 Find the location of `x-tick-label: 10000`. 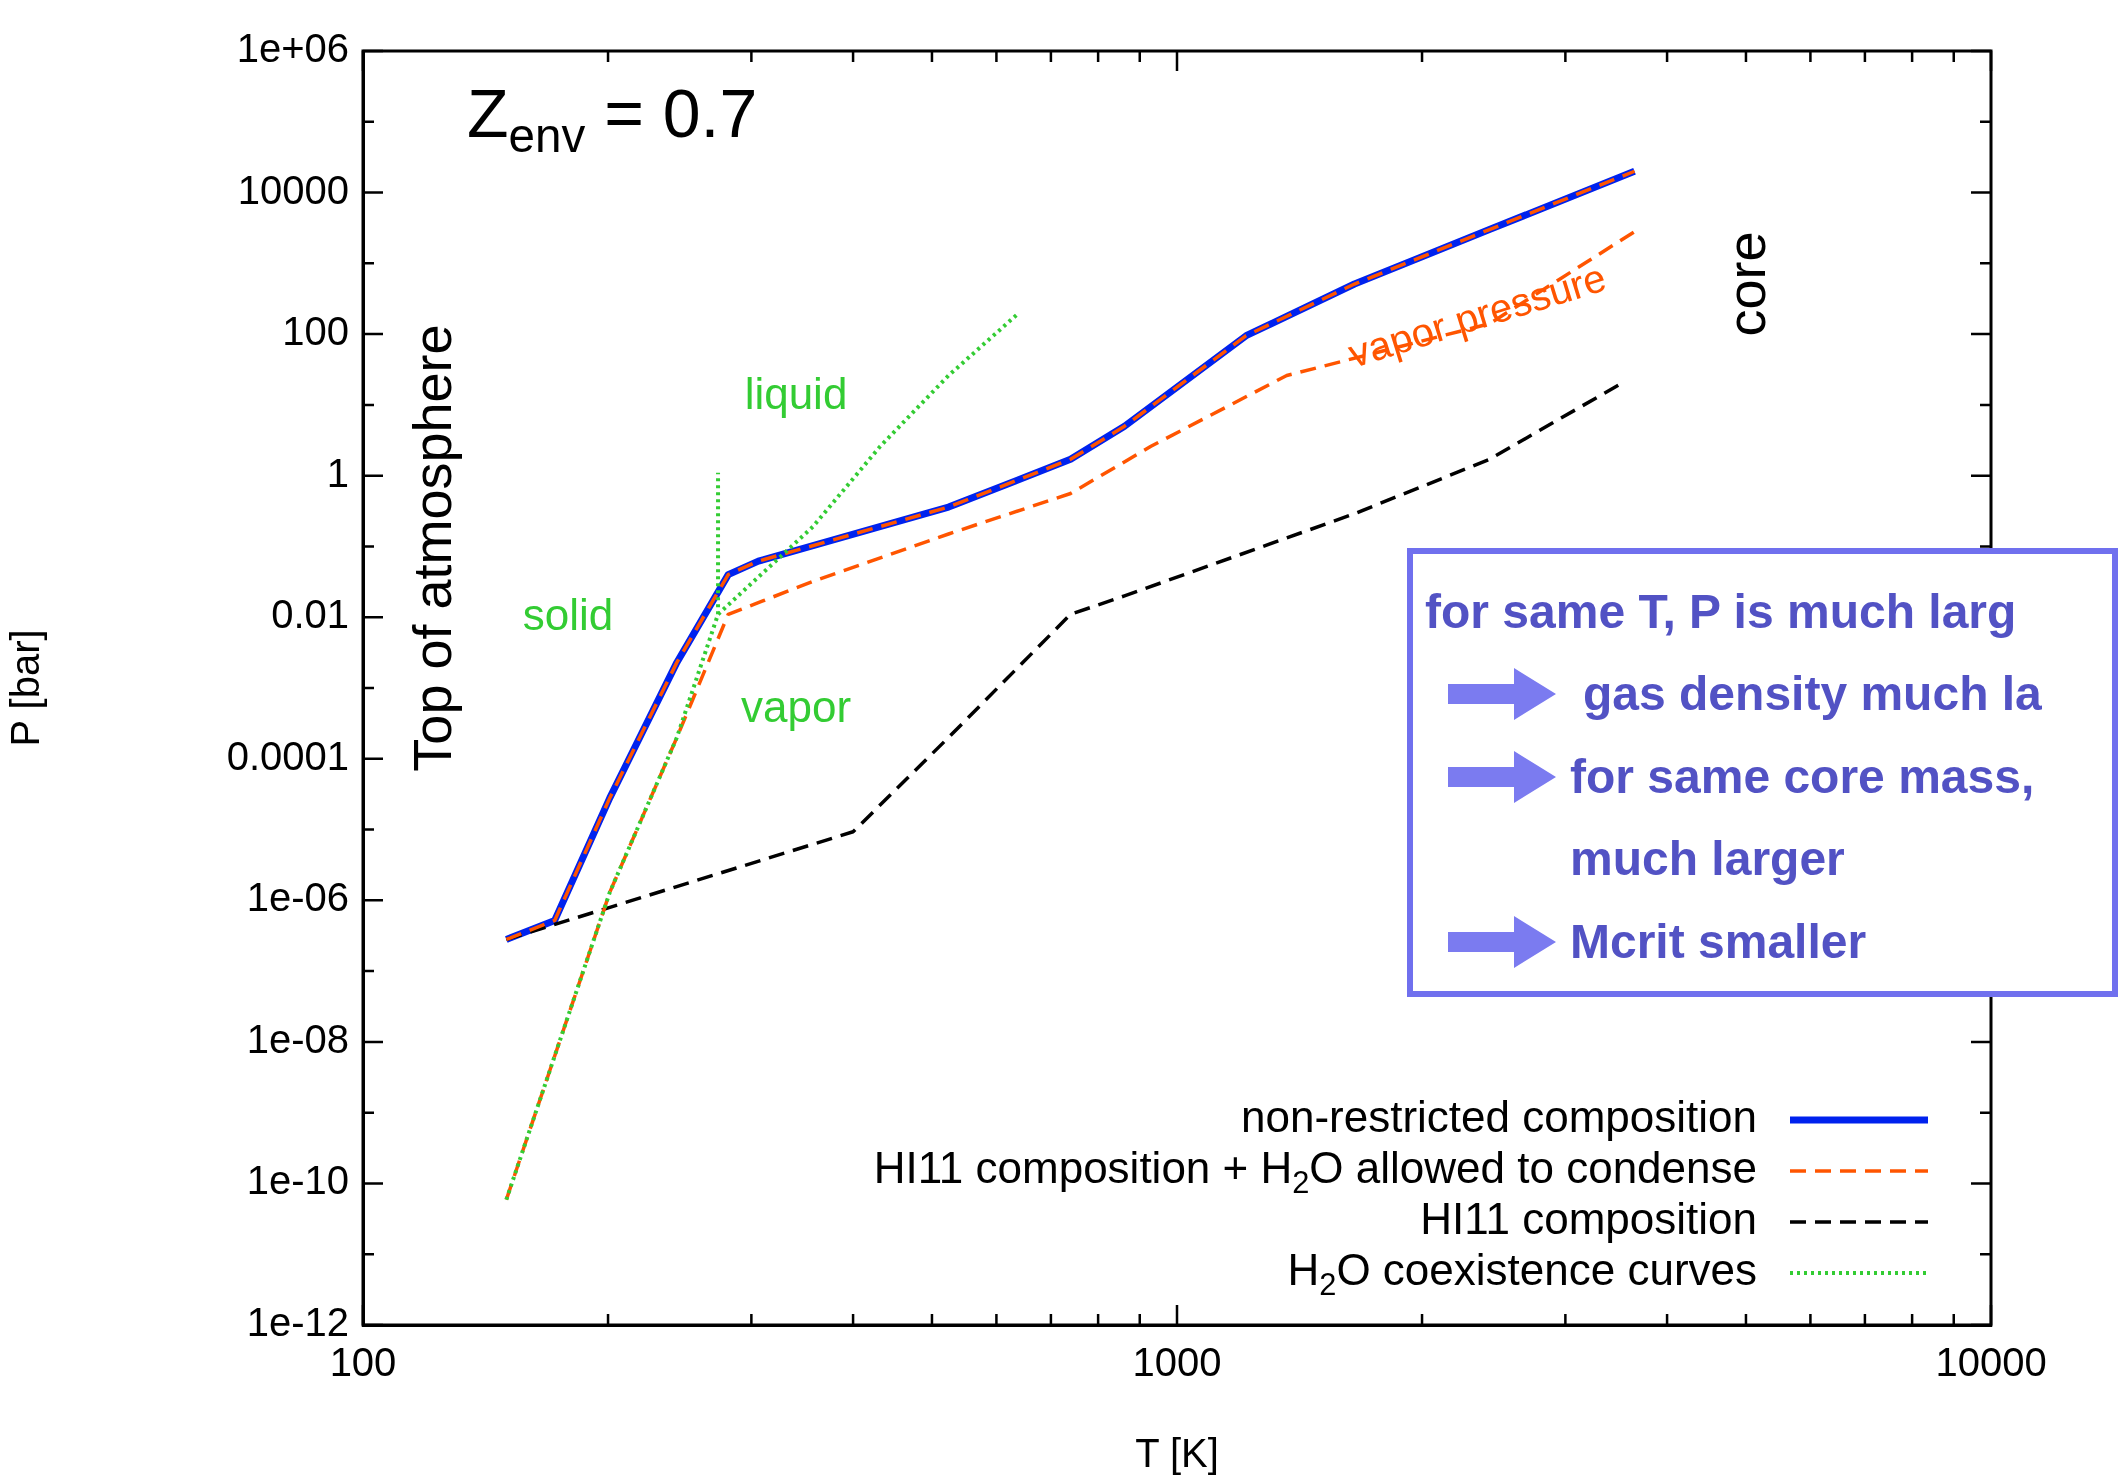

x-tick-label: 10000 is located at coordinates (1991, 1362).